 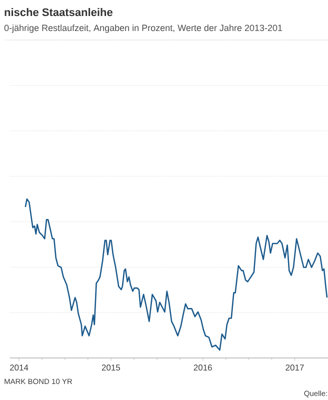 What do you see at coordinates (143, 28) in the screenshot?
I see `chart-subtitle: 0-jährige Restlaufzeit, Angaben in Prozent, Werte der Jahre 2013-201` at bounding box center [143, 28].